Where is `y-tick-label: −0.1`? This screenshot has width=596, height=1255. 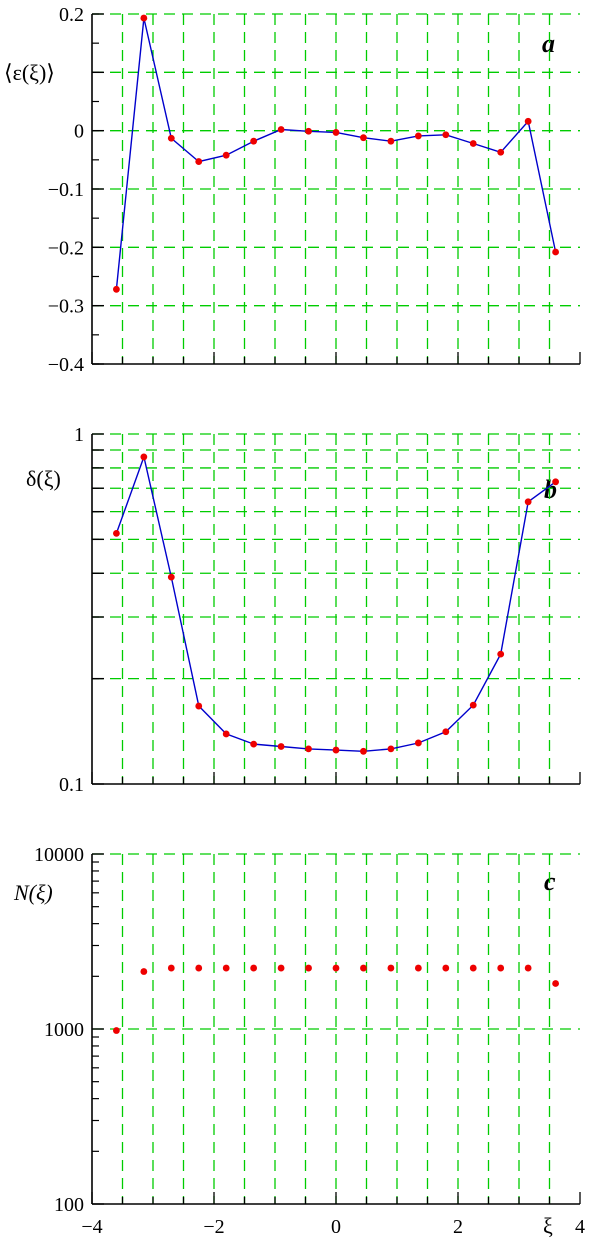 y-tick-label: −0.1 is located at coordinates (66, 190).